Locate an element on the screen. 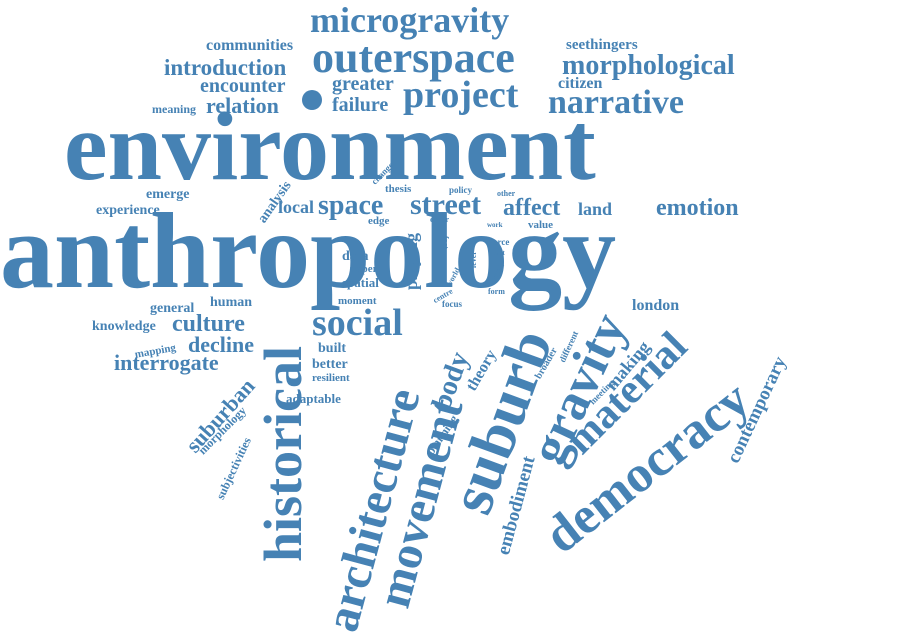 This screenshot has height=637, width=900. word: adaptable is located at coordinates (313, 398).